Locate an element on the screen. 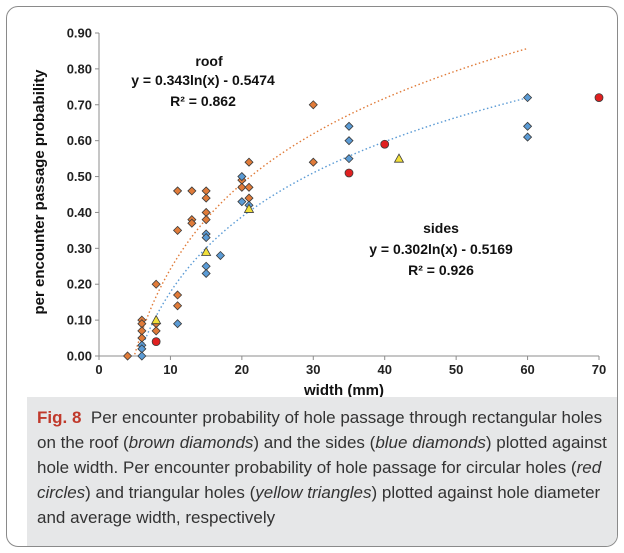  y-tick-label: 0.10 is located at coordinates (79, 320).